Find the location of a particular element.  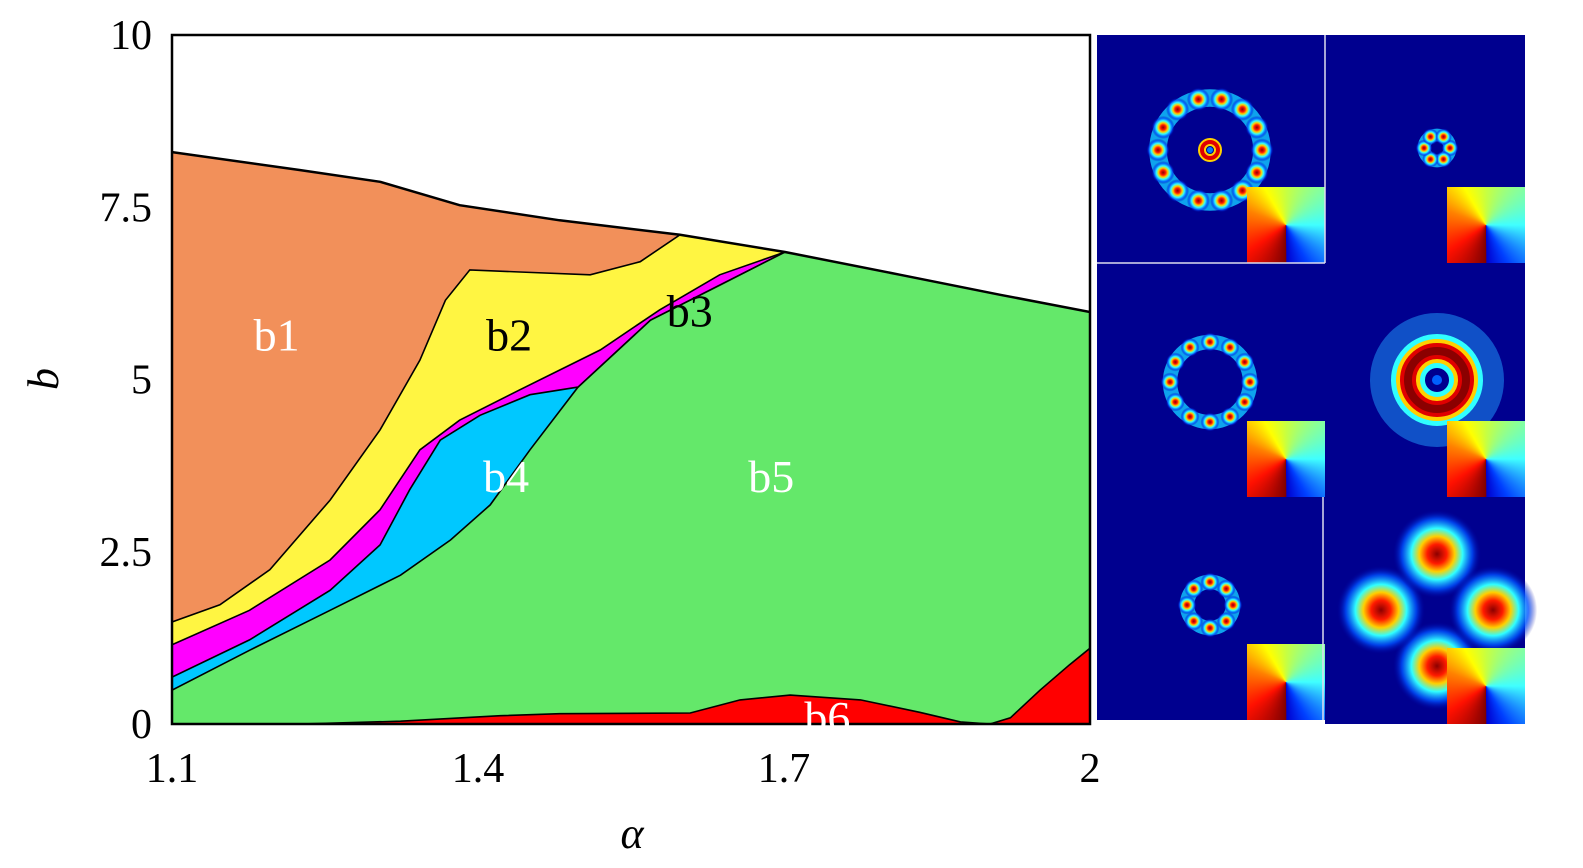

region-label-b6: b6 is located at coordinates (827, 717).